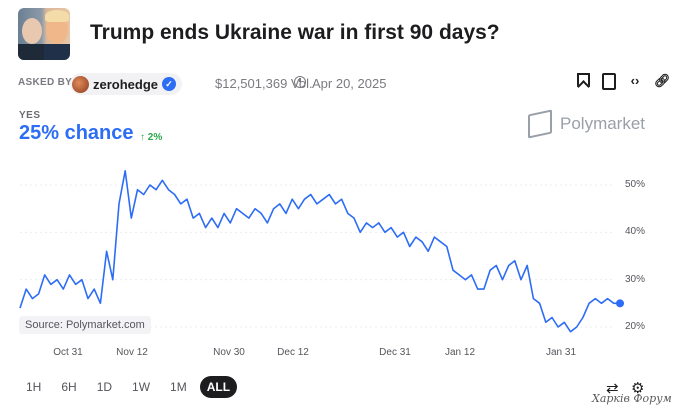  I want to click on range-1h: 1H, so click(34, 387).